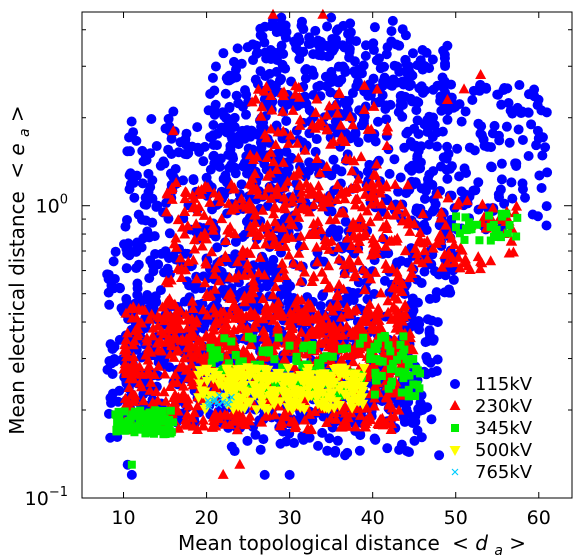 Image resolution: width=582 pixels, height=557 pixels. I want to click on x-tick-label: 40, so click(373, 518).